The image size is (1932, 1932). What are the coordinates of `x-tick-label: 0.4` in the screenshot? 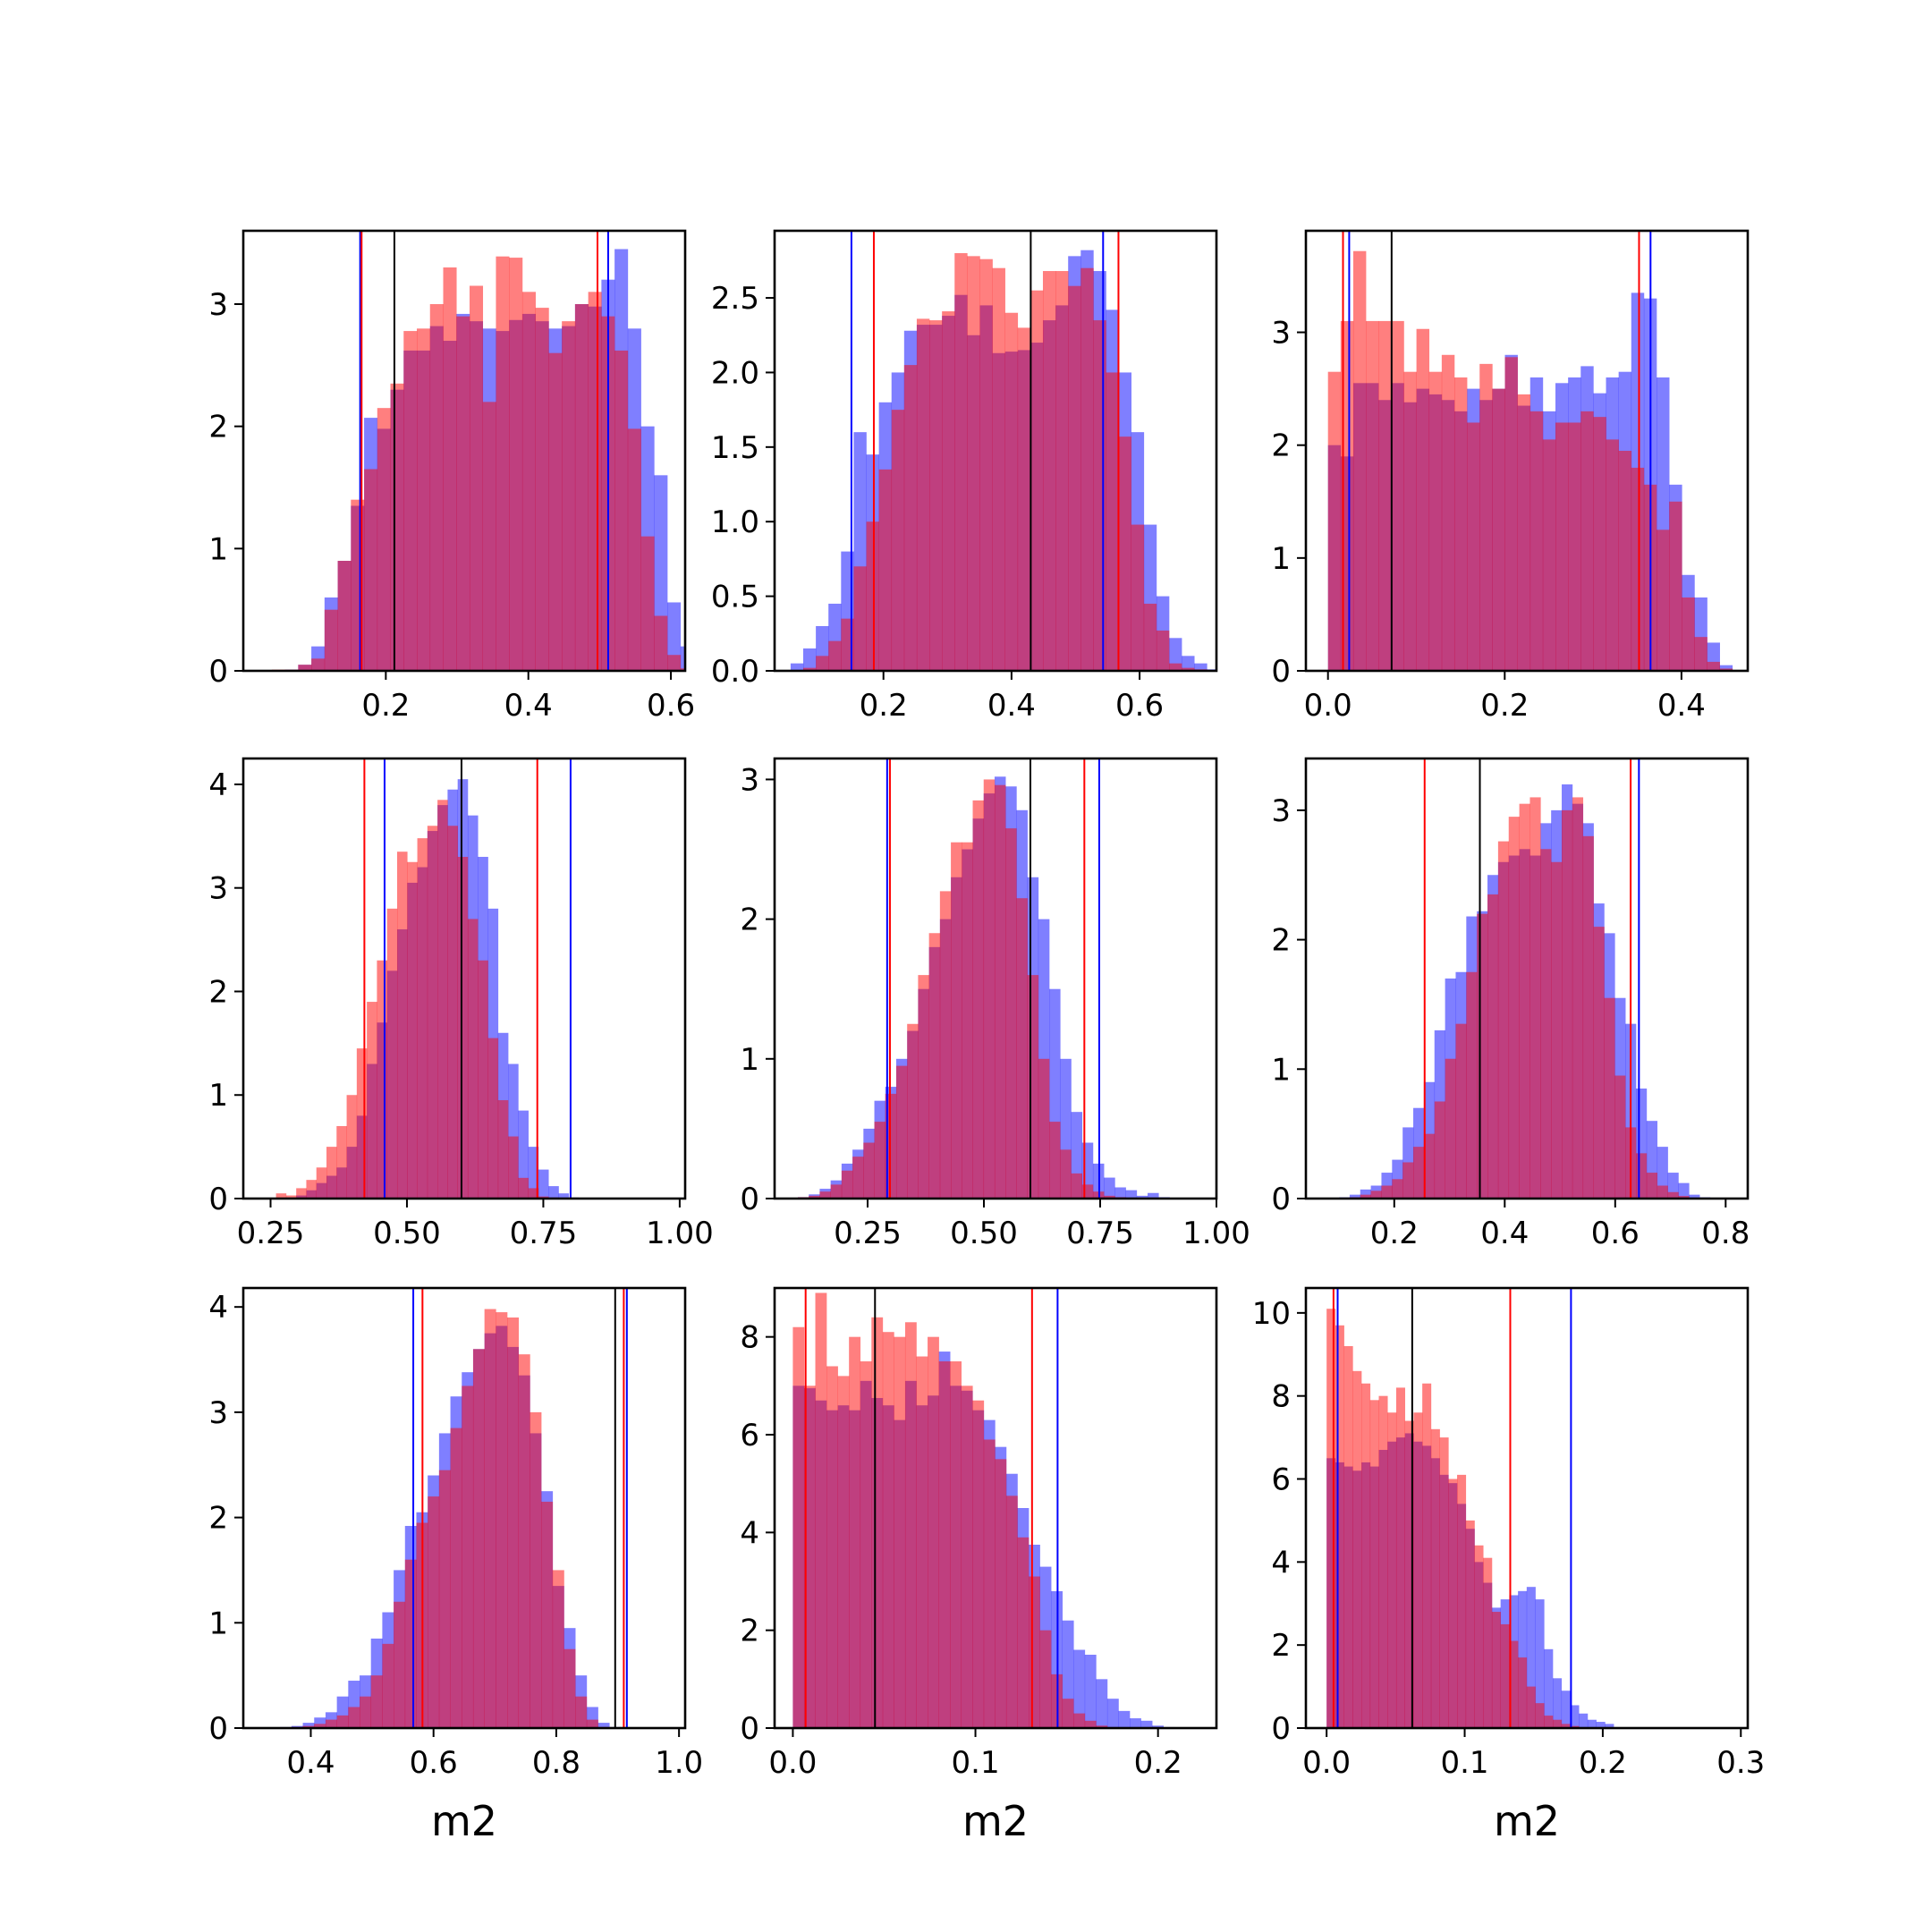 It's located at (1504, 1233).